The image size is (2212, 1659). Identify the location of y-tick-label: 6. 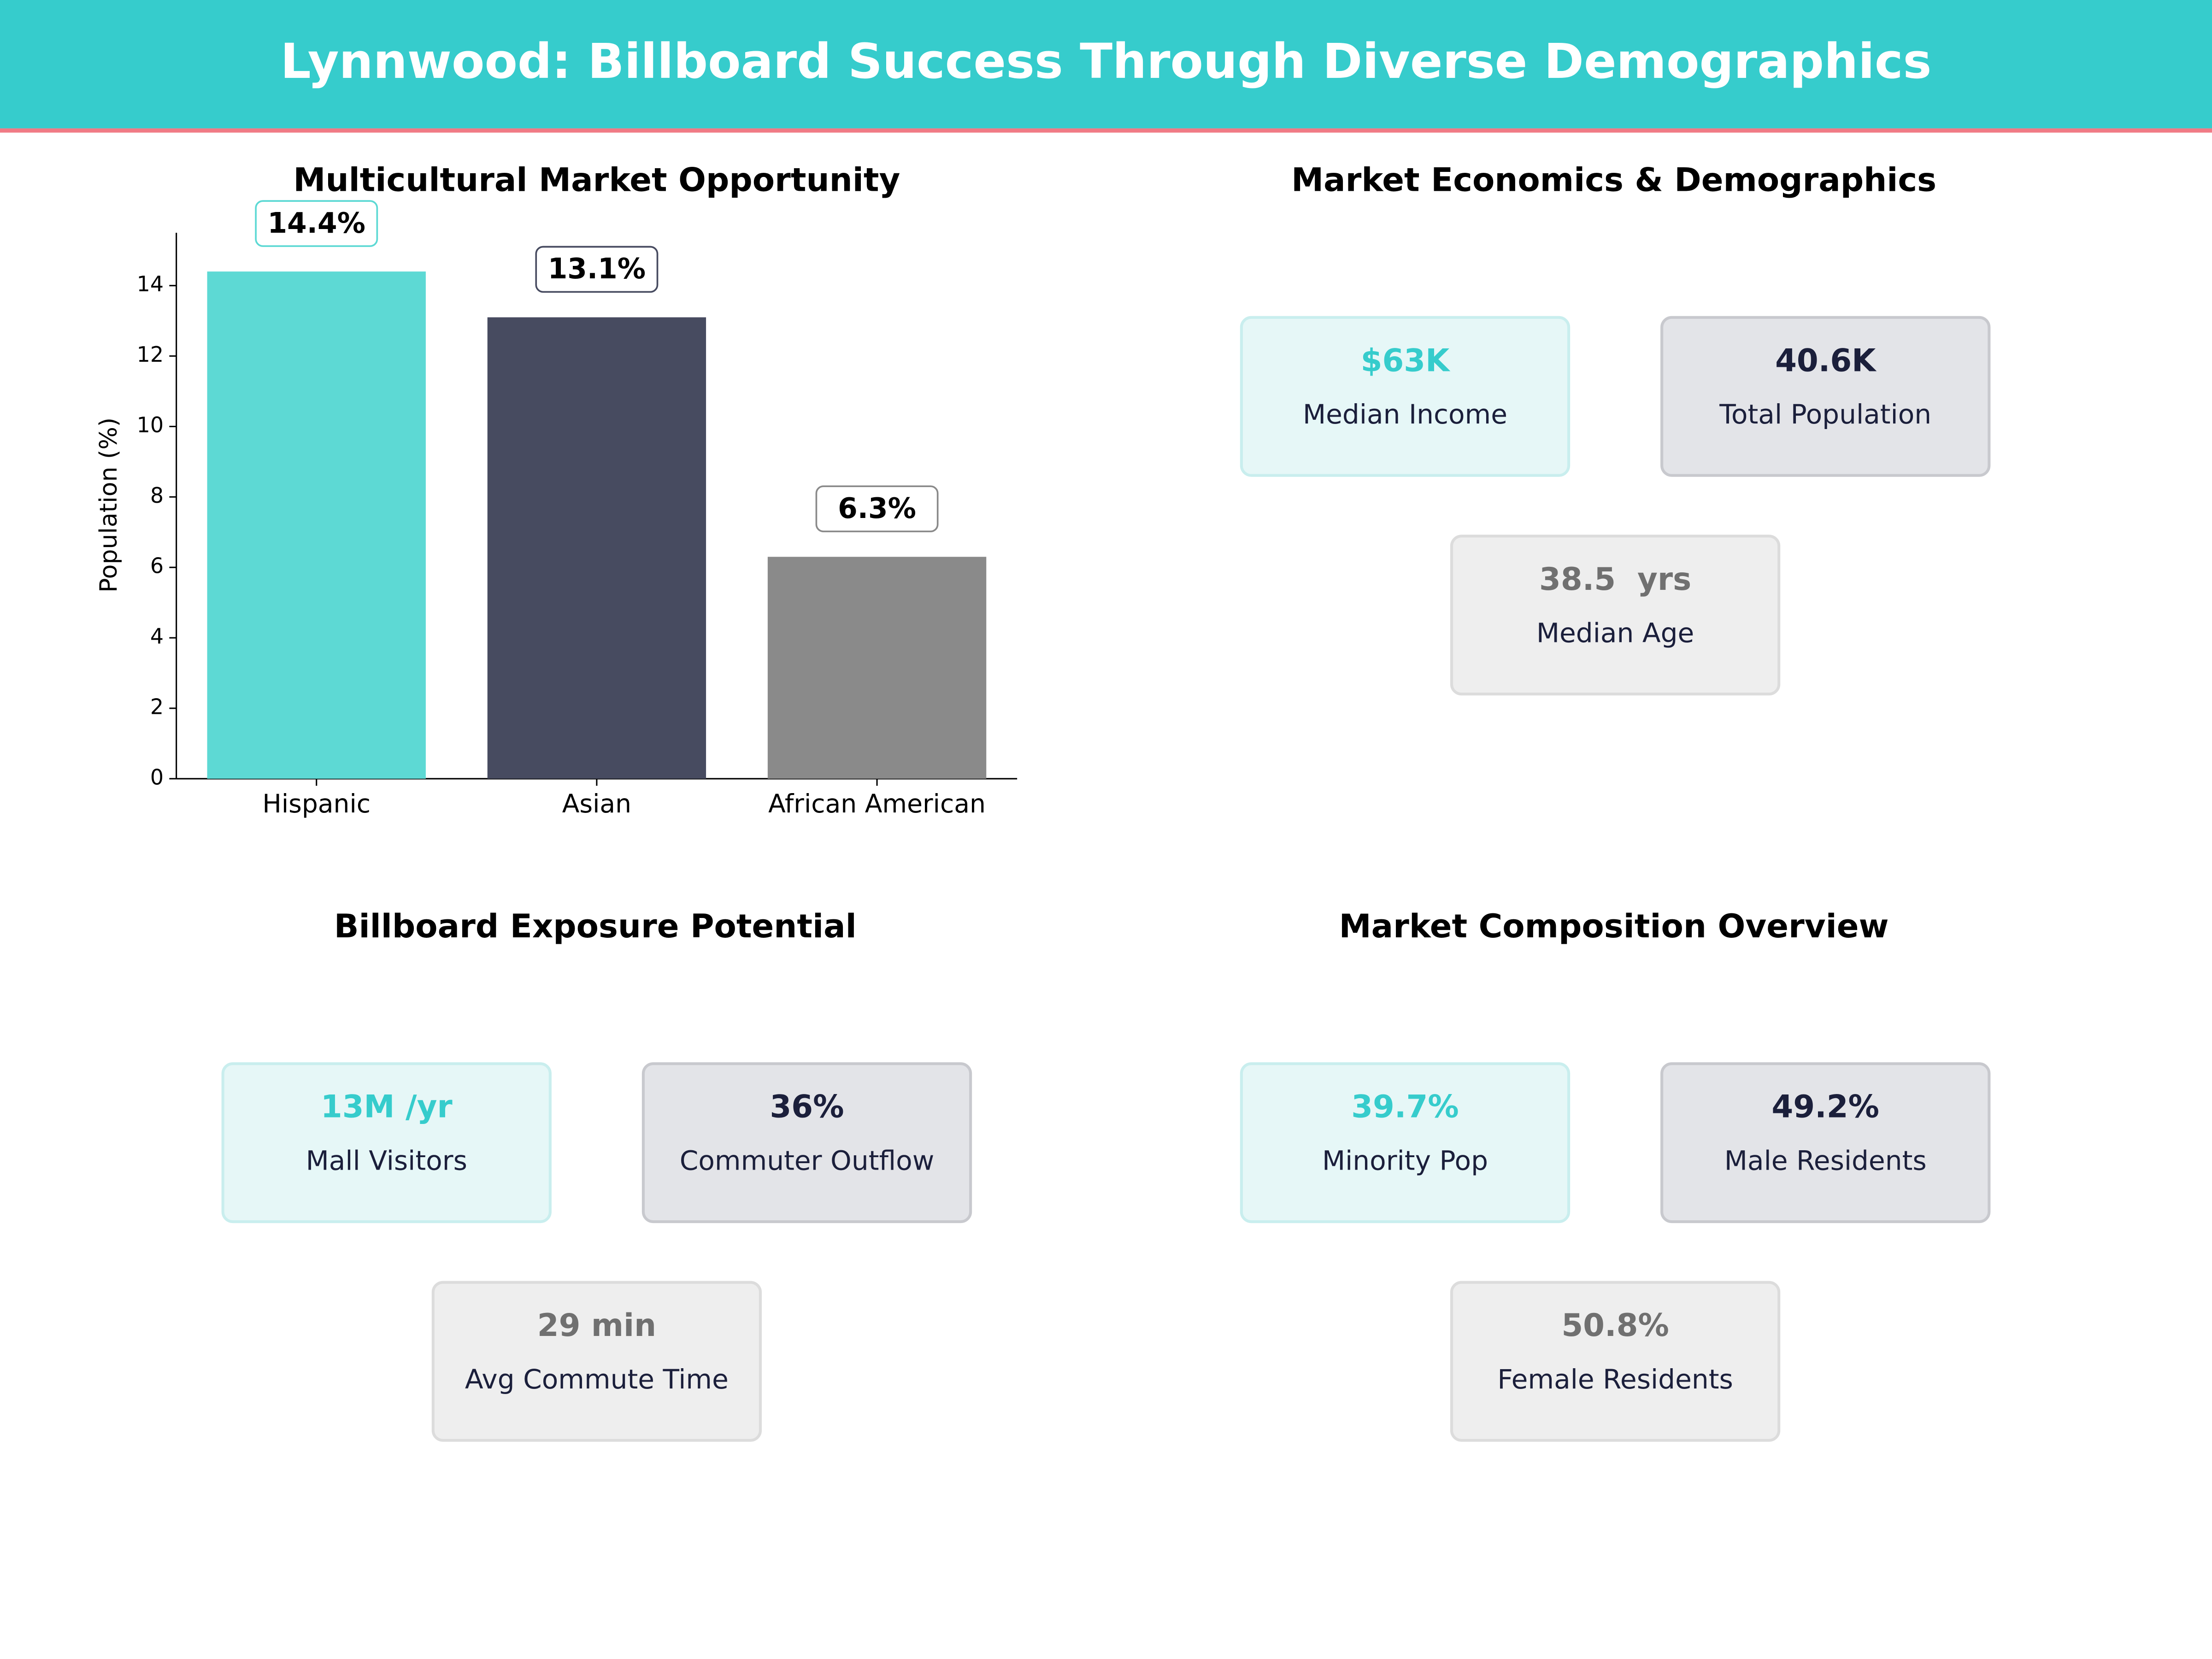
(157, 565).